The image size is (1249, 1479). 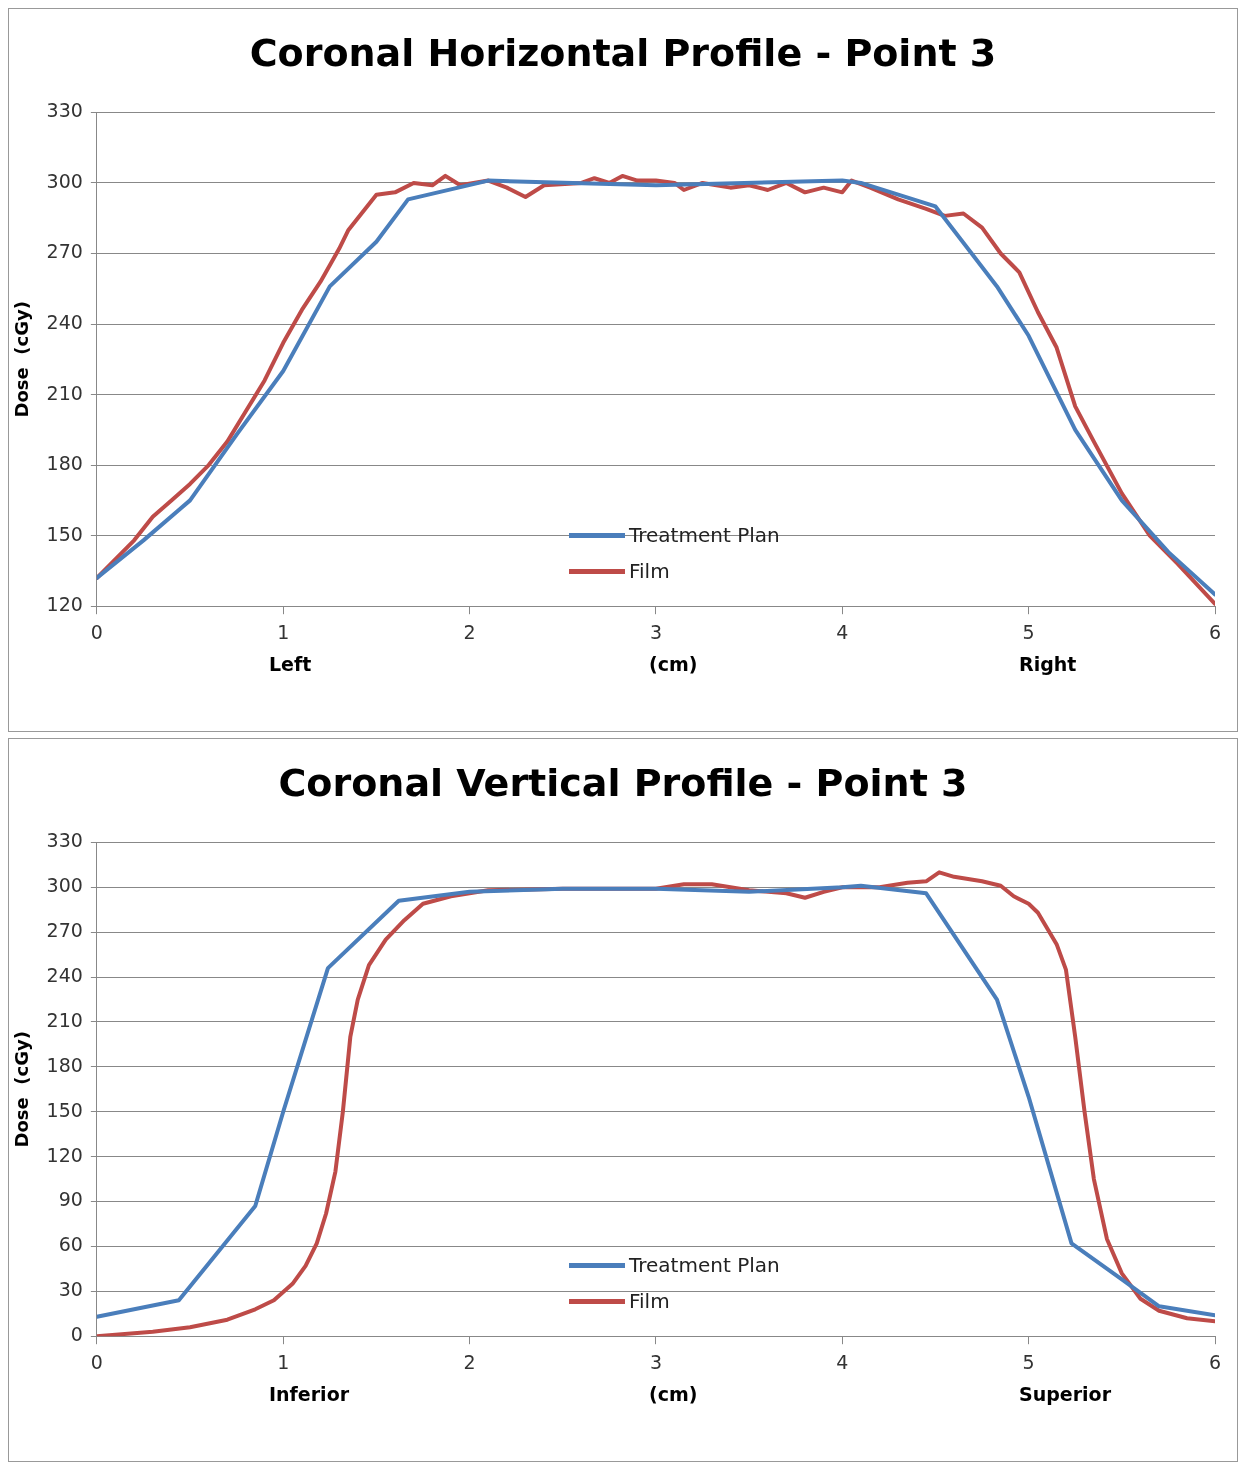 I want to click on text: Left, so click(x=290, y=664).